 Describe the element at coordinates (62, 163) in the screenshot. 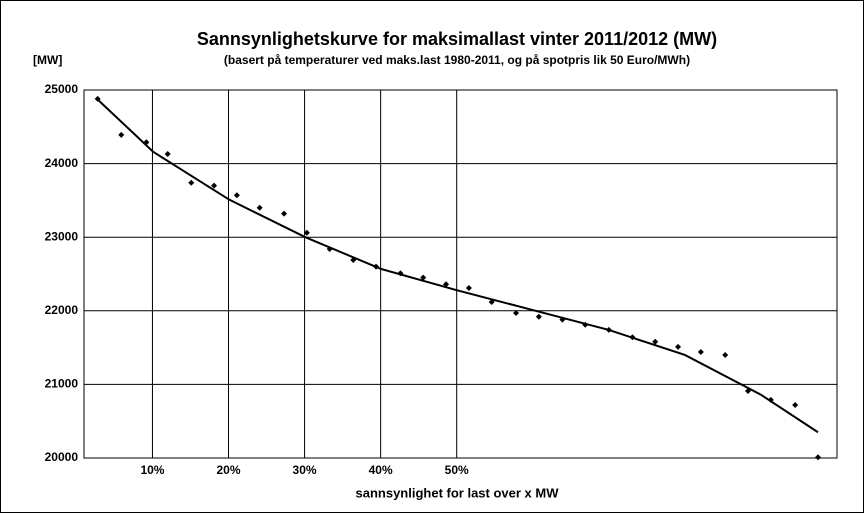

I see `y-tick-label: 24000` at that location.